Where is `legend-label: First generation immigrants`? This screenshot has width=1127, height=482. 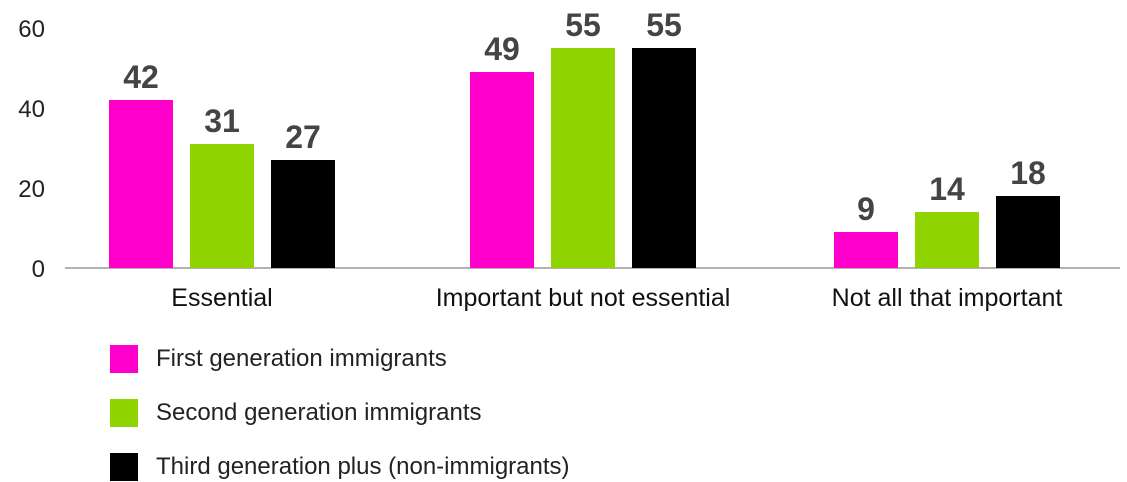 legend-label: First generation immigrants is located at coordinates (301, 358).